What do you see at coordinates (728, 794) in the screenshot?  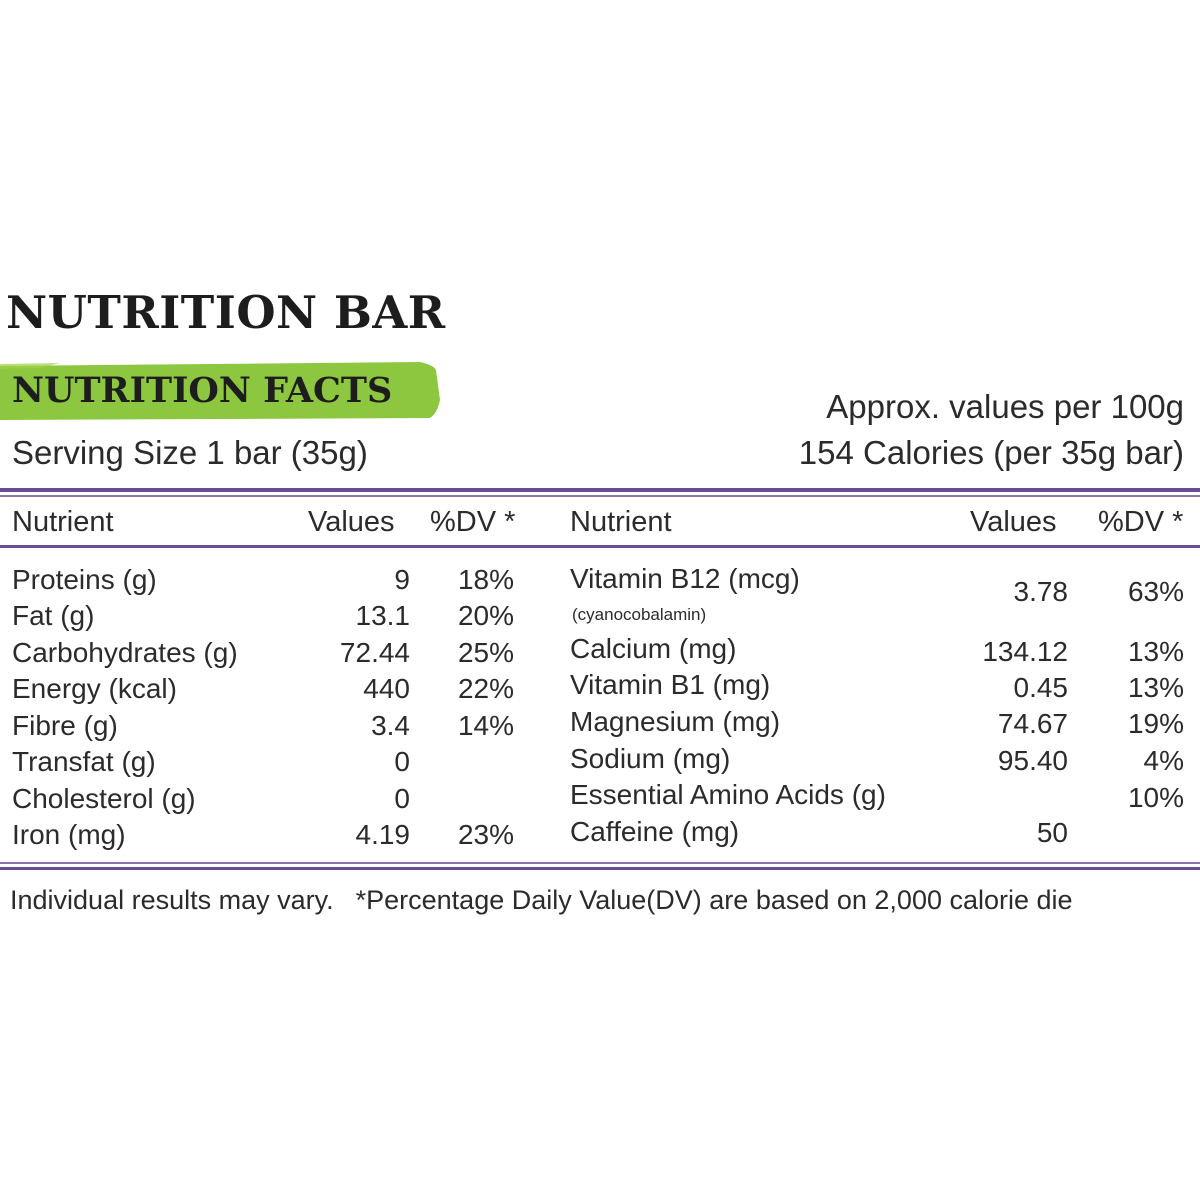 I see `right-row-5-nutrient: Essential Amino Acids (g)` at bounding box center [728, 794].